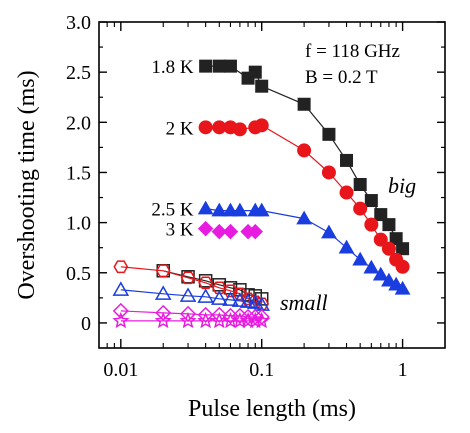 This screenshot has height=433, width=470. I want to click on annotation-frequency: f = 118 GHz, so click(352, 51).